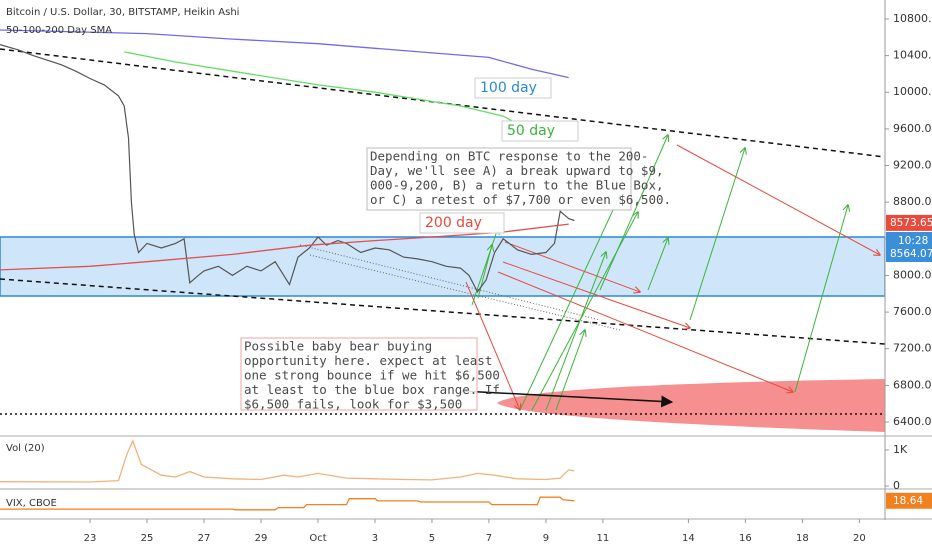 The width and height of the screenshot is (932, 550). I want to click on annotation-text: at least to the blue box range. If, so click(372, 389).